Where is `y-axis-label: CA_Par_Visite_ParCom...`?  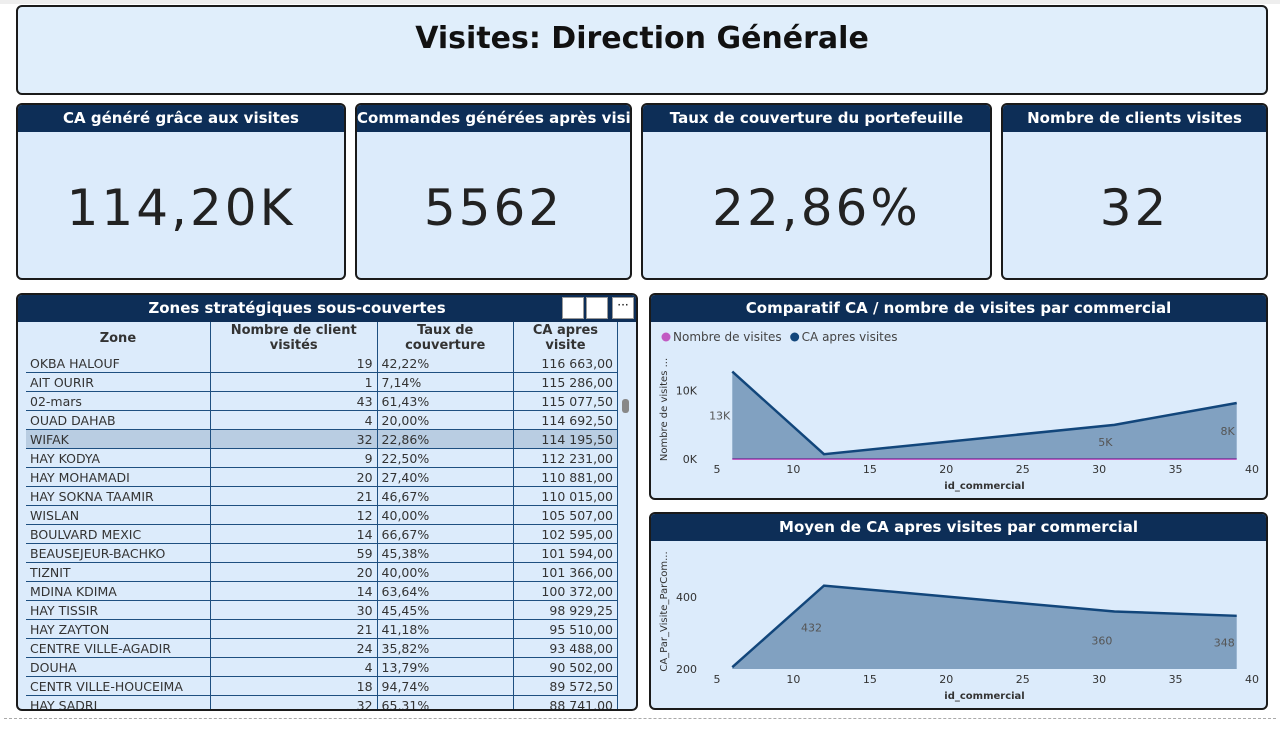
y-axis-label: CA_Par_Visite_ParCom... is located at coordinates (664, 611).